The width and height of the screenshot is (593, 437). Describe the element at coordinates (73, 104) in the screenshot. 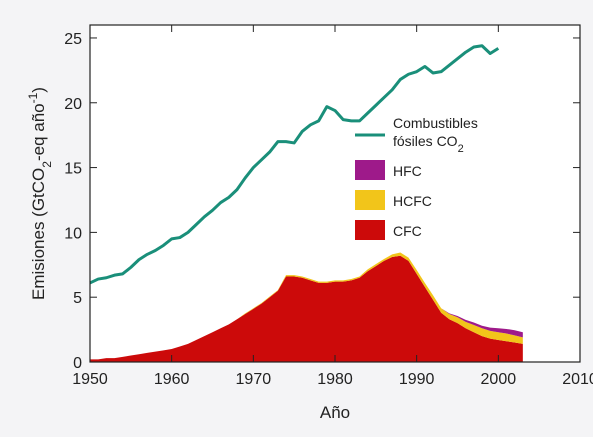

I see `y-tick-label: 20` at that location.